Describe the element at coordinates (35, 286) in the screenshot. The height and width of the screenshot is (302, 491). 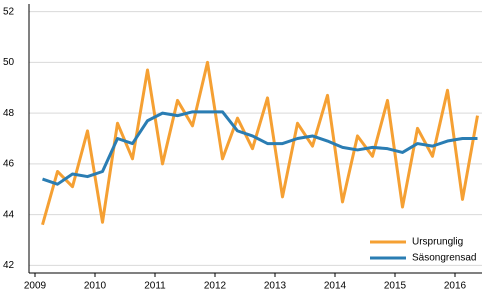
I see `x-tick-label: 2009` at that location.